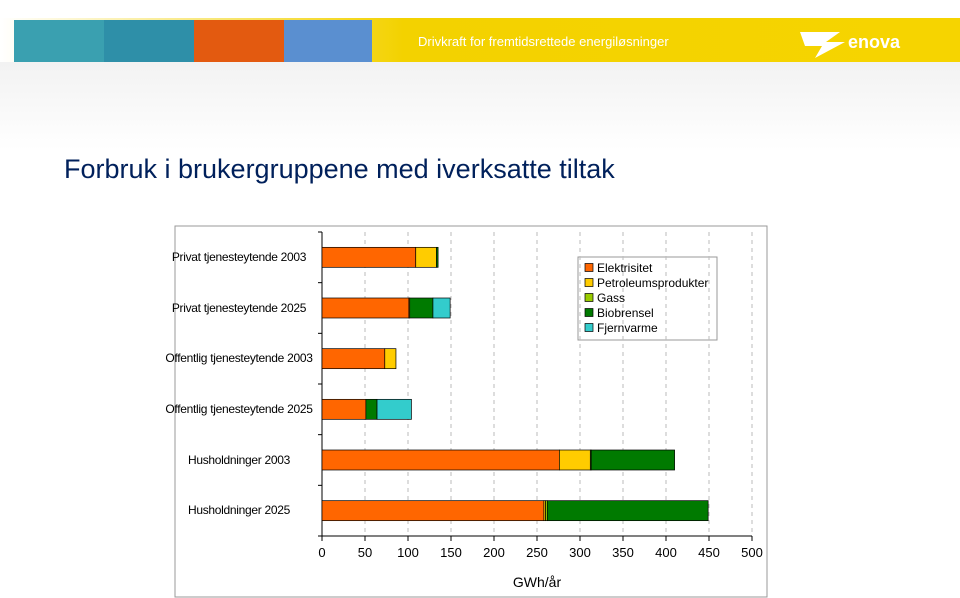 The width and height of the screenshot is (960, 598). I want to click on x-tick-label: 250, so click(537, 552).